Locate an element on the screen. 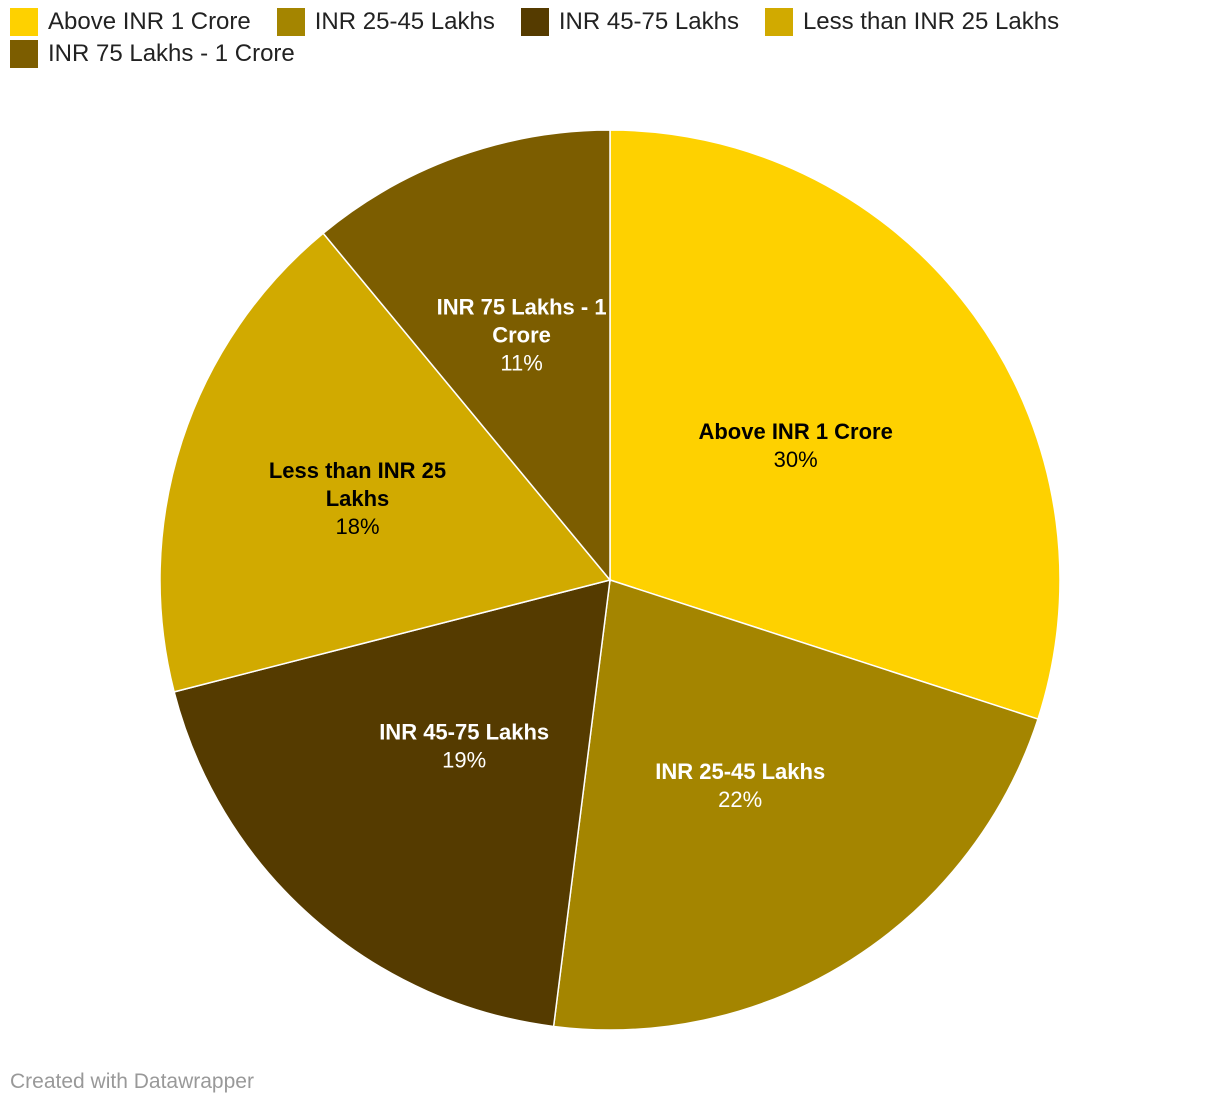  slice-label-value: 19% is located at coordinates (464, 759).